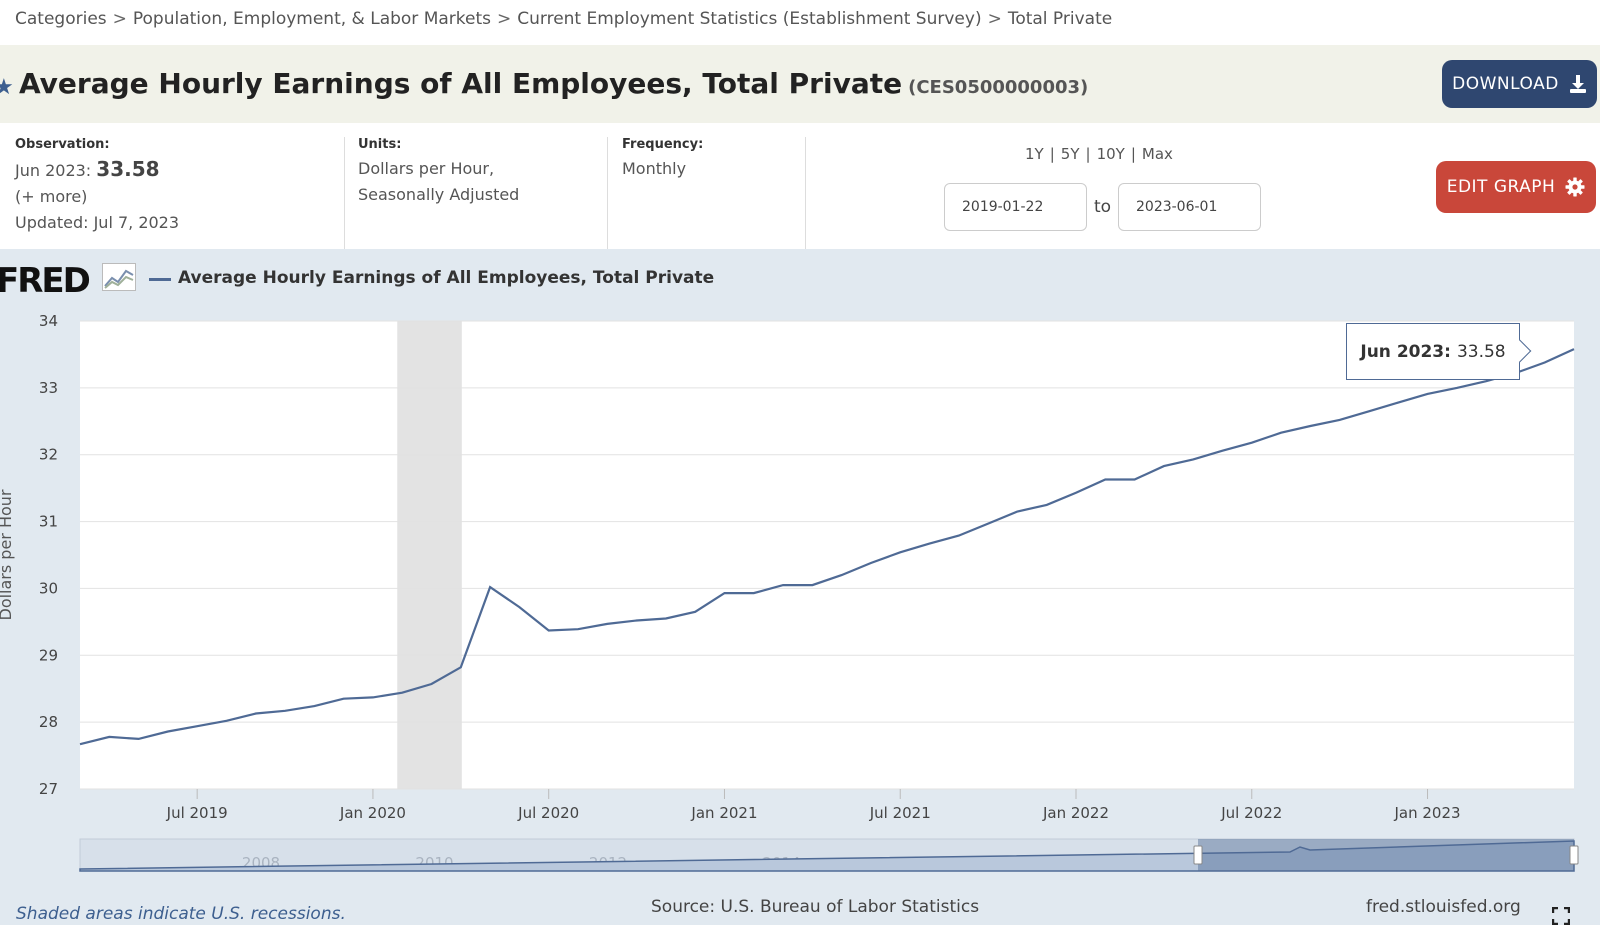  What do you see at coordinates (48, 789) in the screenshot?
I see `y-tick-label: 27` at bounding box center [48, 789].